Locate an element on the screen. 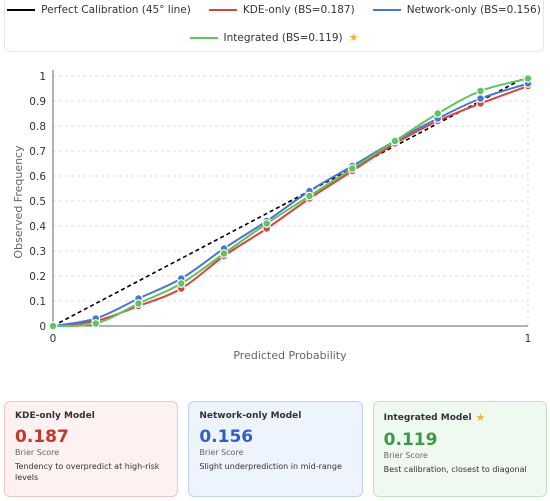  legend-item-kde: KDE-only (BS=0.187) is located at coordinates (281, 10).